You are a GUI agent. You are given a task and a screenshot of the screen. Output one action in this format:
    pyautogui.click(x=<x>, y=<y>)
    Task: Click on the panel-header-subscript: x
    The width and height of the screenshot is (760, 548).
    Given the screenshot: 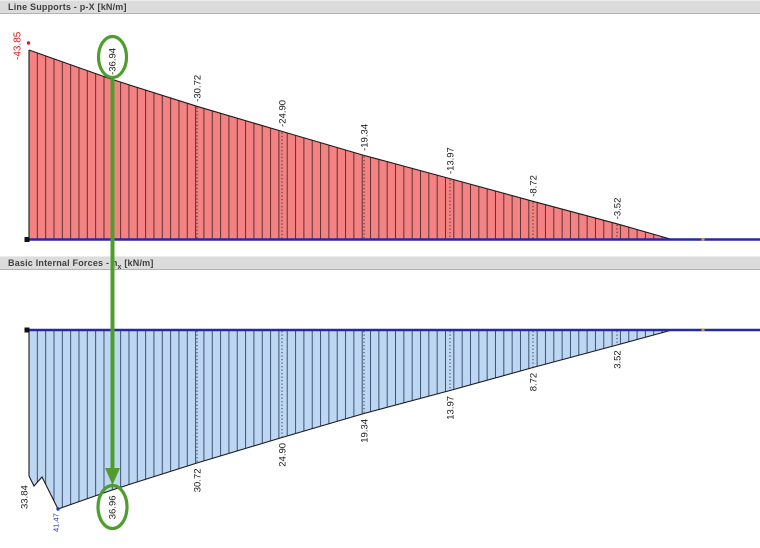 What is the action you would take?
    pyautogui.click(x=119, y=267)
    